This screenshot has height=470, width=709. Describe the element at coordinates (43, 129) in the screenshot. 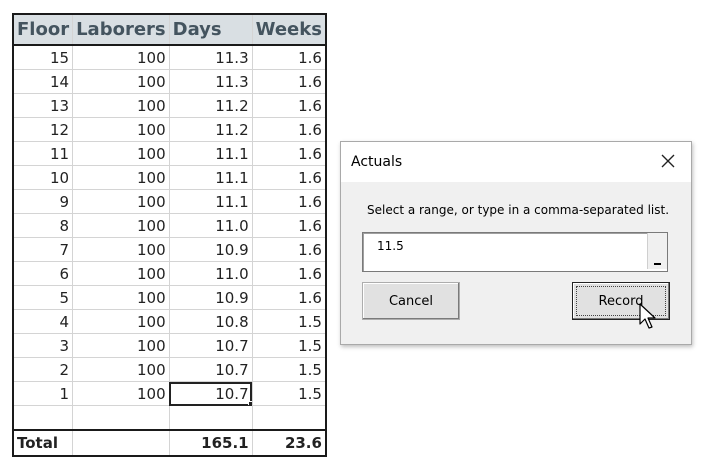

I see `cell-floor: 12` at that location.